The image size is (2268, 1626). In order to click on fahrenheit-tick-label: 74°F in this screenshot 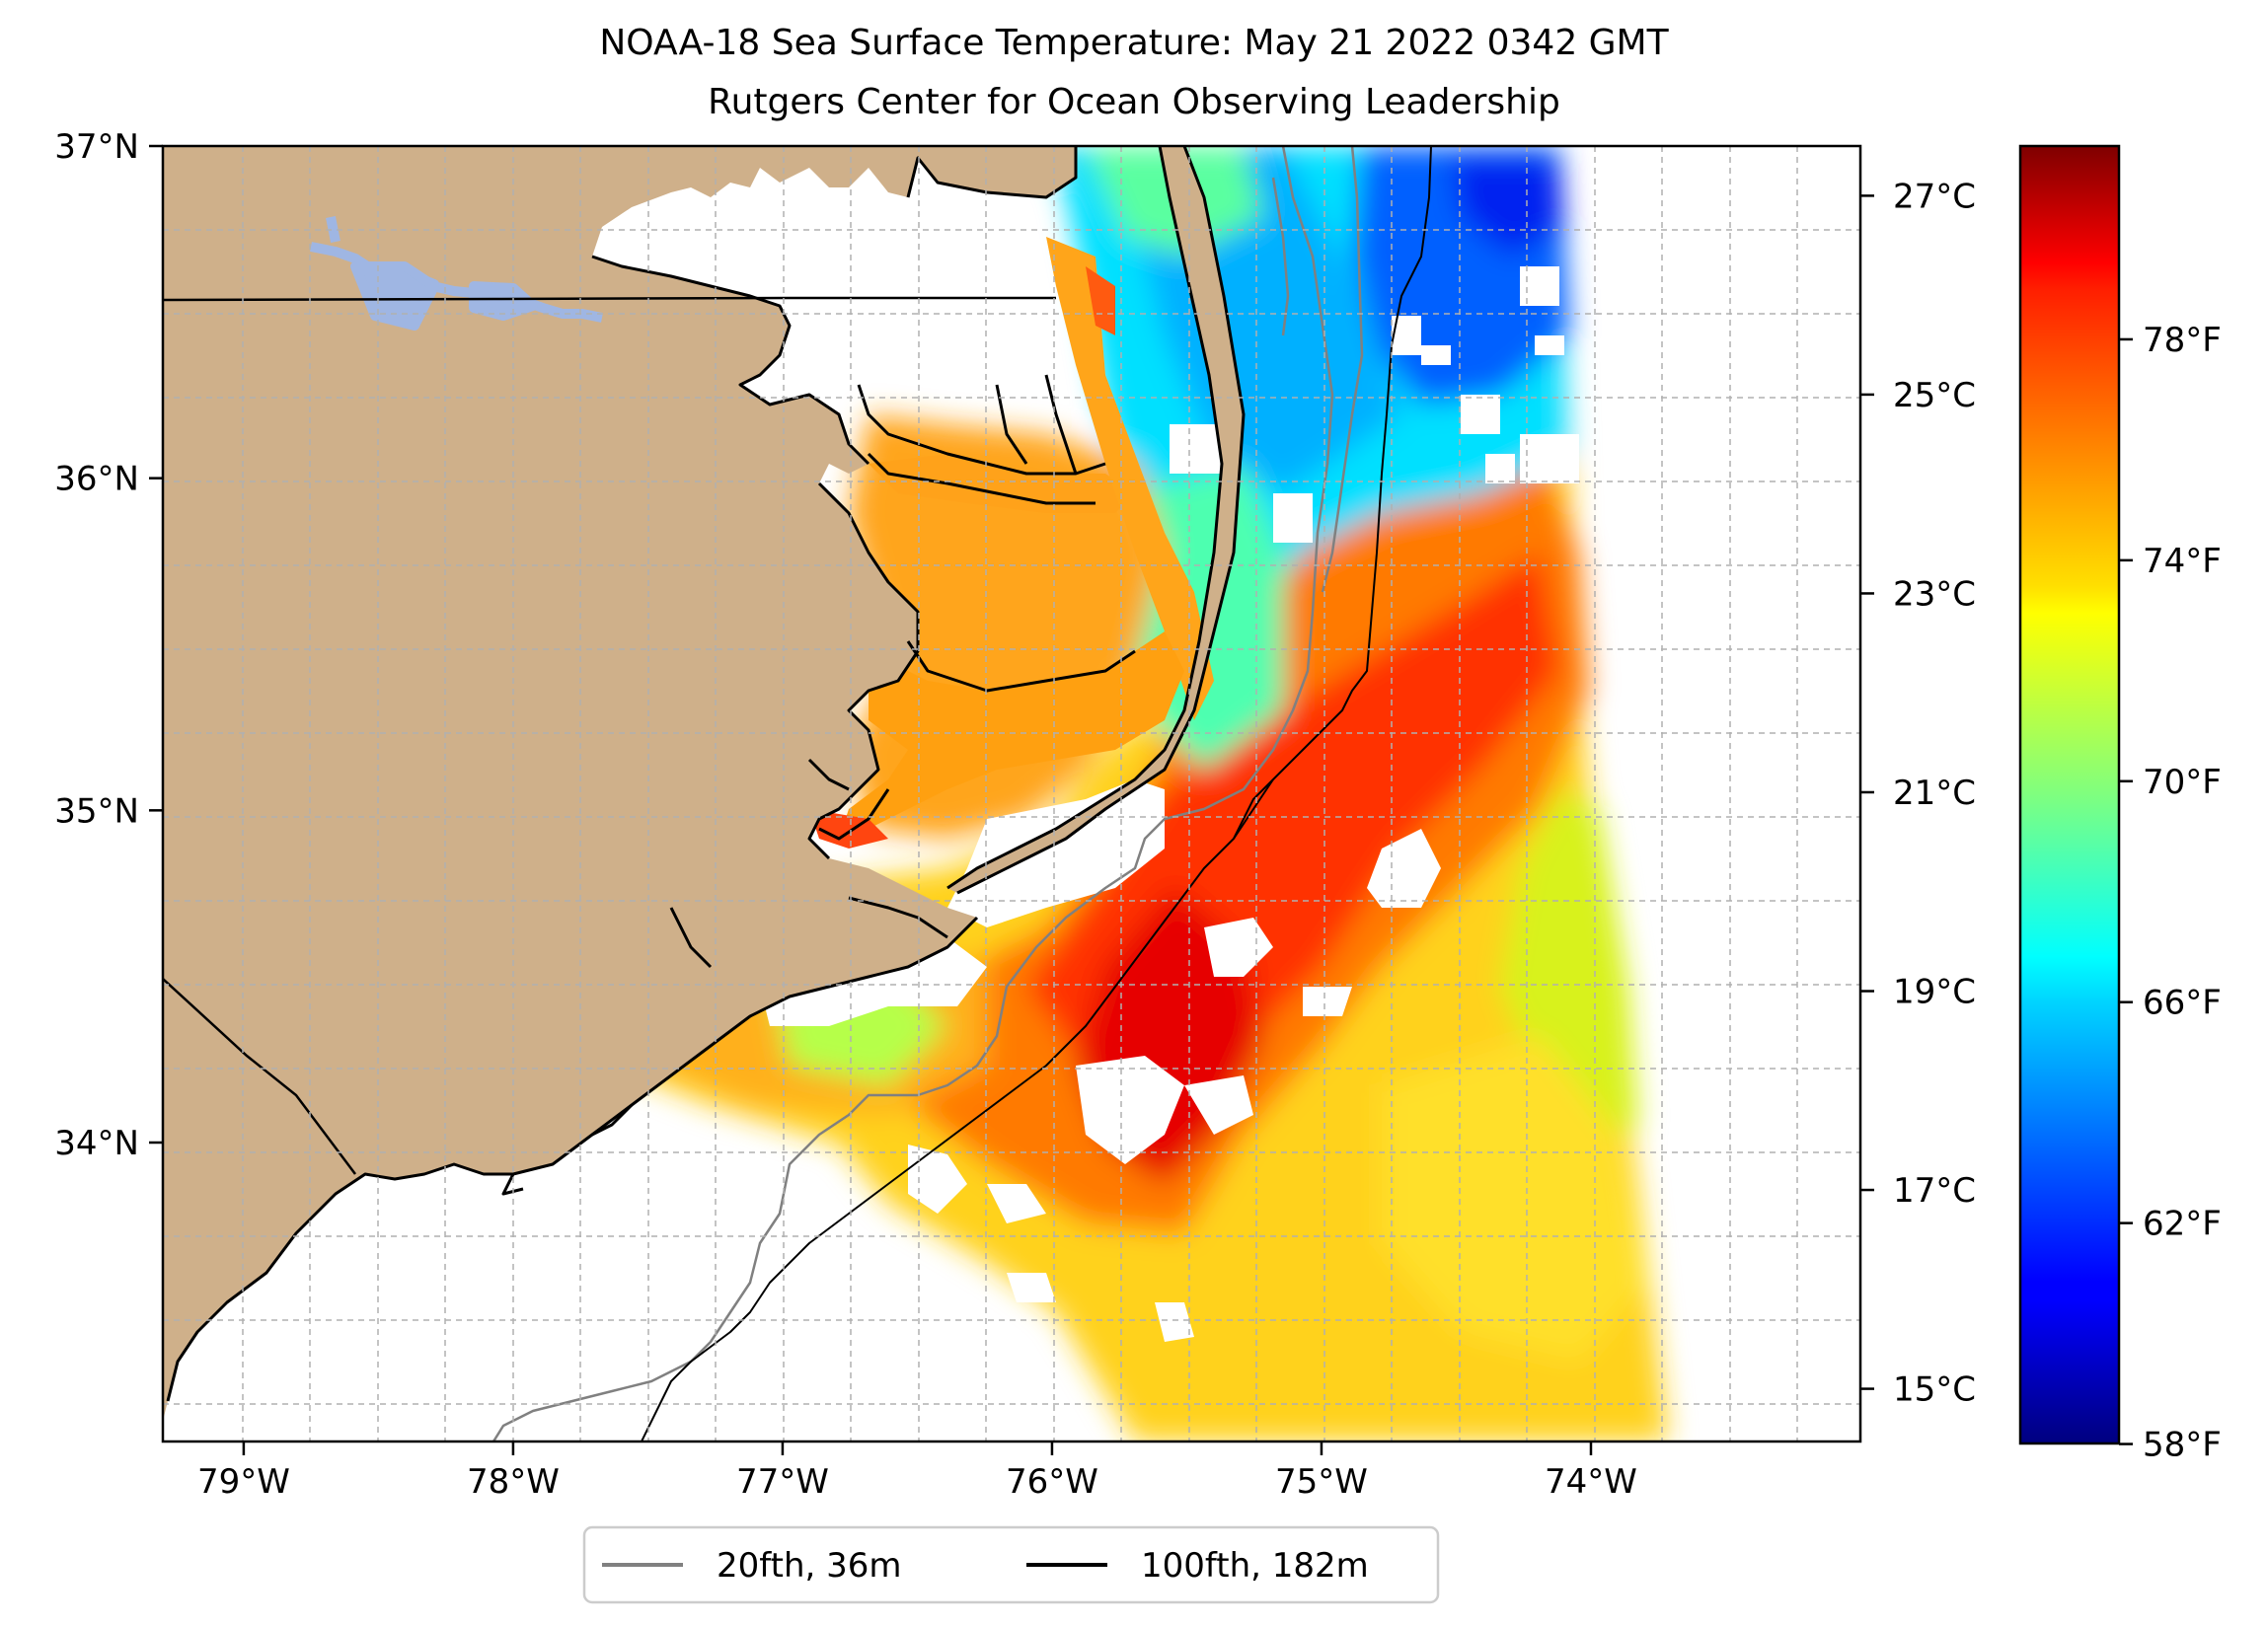, I will do `click(2182, 561)`.